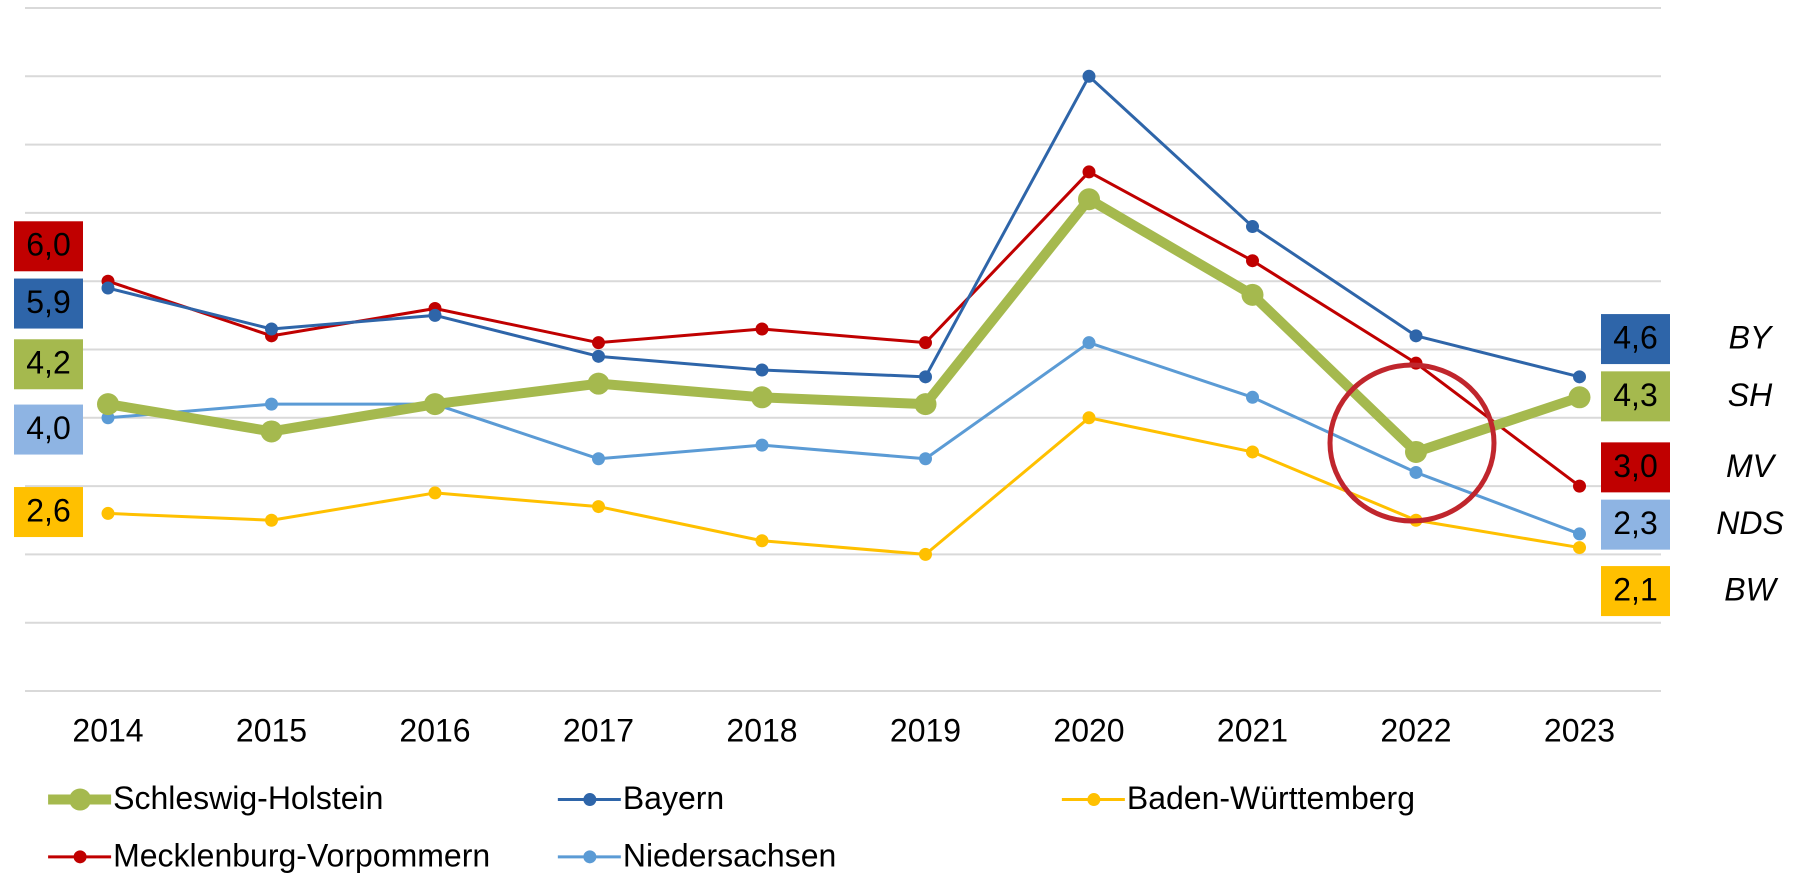 This screenshot has height=879, width=1796. I want to click on x-tick-label: 2022, so click(1415, 730).